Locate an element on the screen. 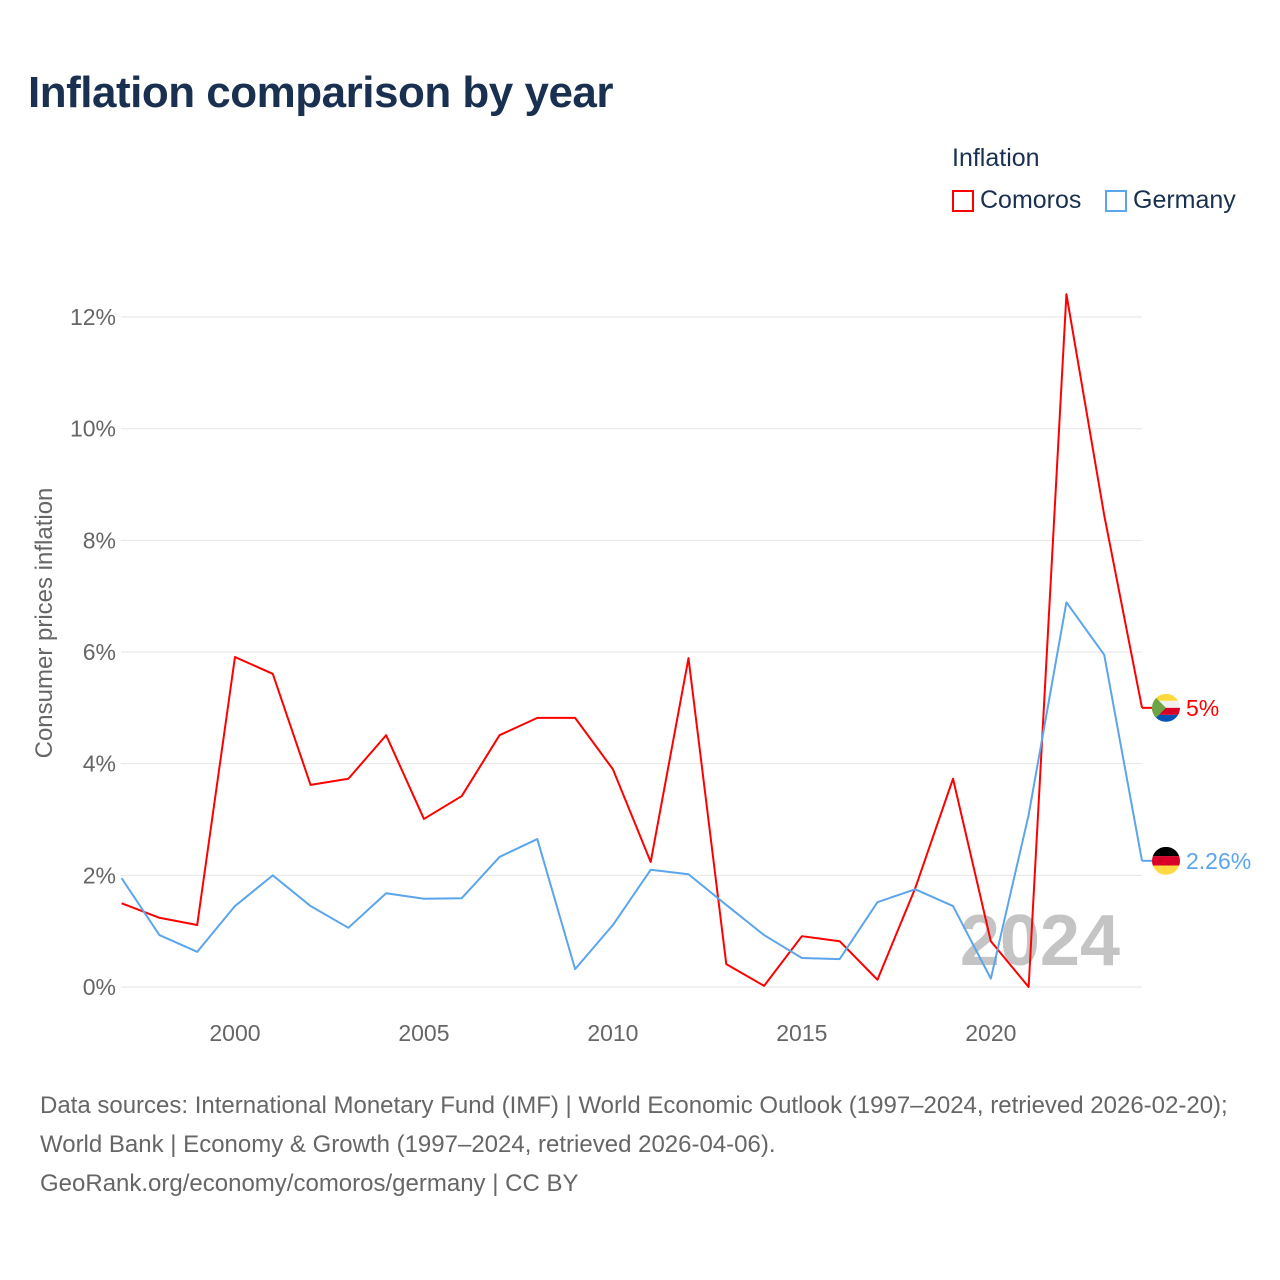  legend-swatch-comoros is located at coordinates (963, 200).